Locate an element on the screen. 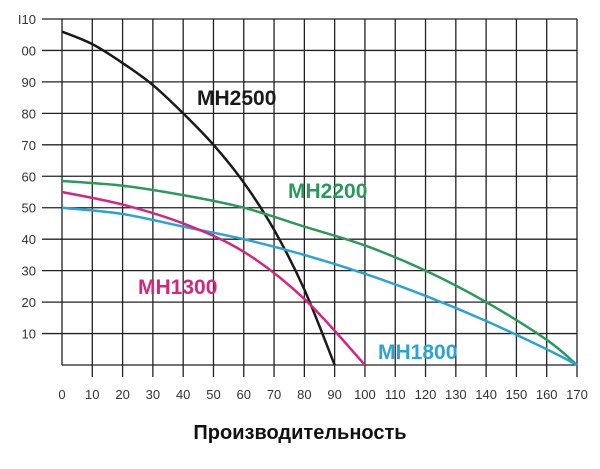  x-tick-label: 80 is located at coordinates (304, 394).